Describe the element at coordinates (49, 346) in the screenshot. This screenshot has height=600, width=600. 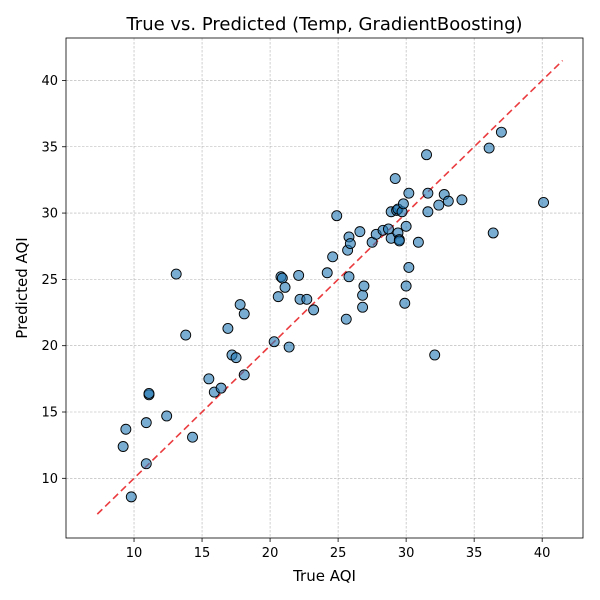
I see `y-tick-label: 20` at that location.